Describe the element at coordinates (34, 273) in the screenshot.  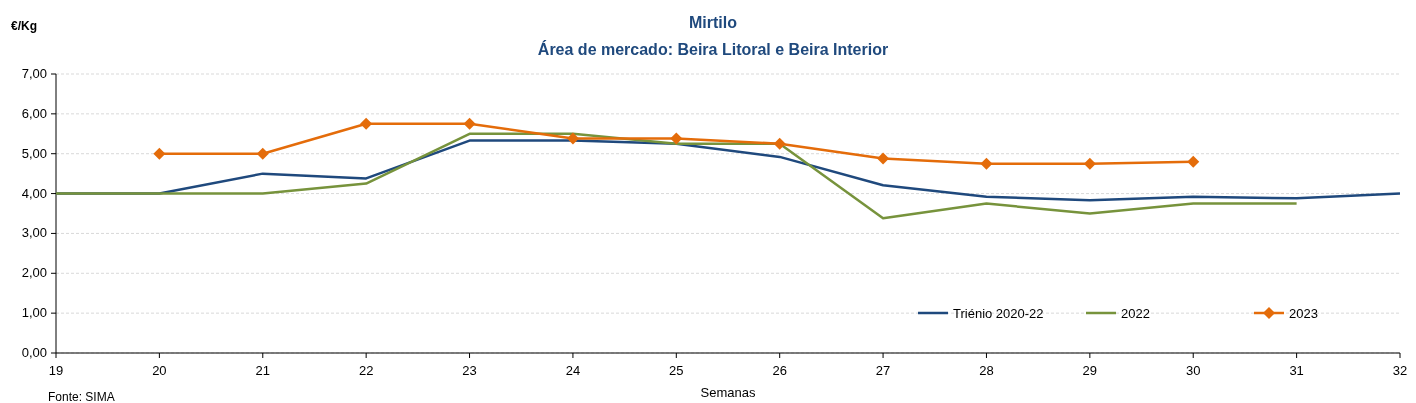
I see `y-tick-label: 2,00` at that location.